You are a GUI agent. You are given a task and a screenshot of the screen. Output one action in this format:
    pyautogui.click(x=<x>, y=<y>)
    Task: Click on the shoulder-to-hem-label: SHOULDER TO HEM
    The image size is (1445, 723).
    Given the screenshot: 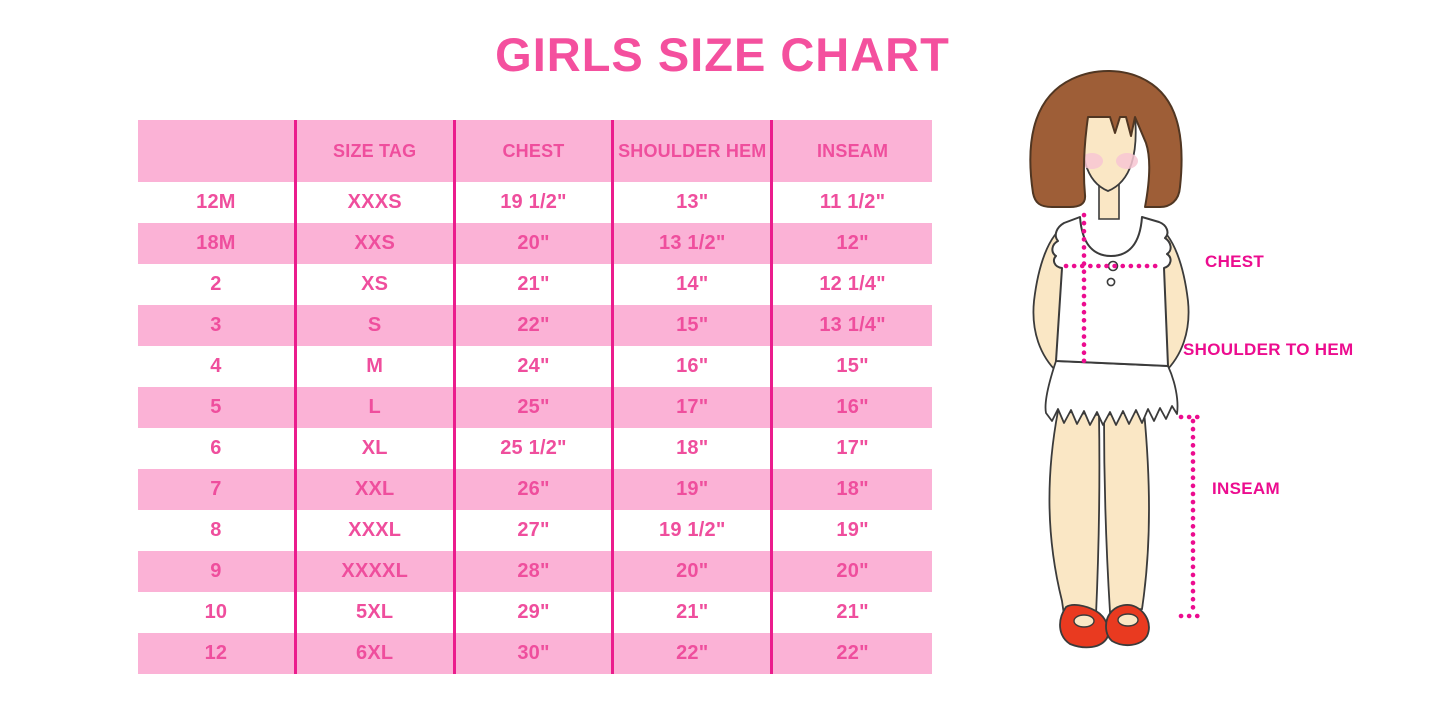 What is the action you would take?
    pyautogui.click(x=1268, y=349)
    